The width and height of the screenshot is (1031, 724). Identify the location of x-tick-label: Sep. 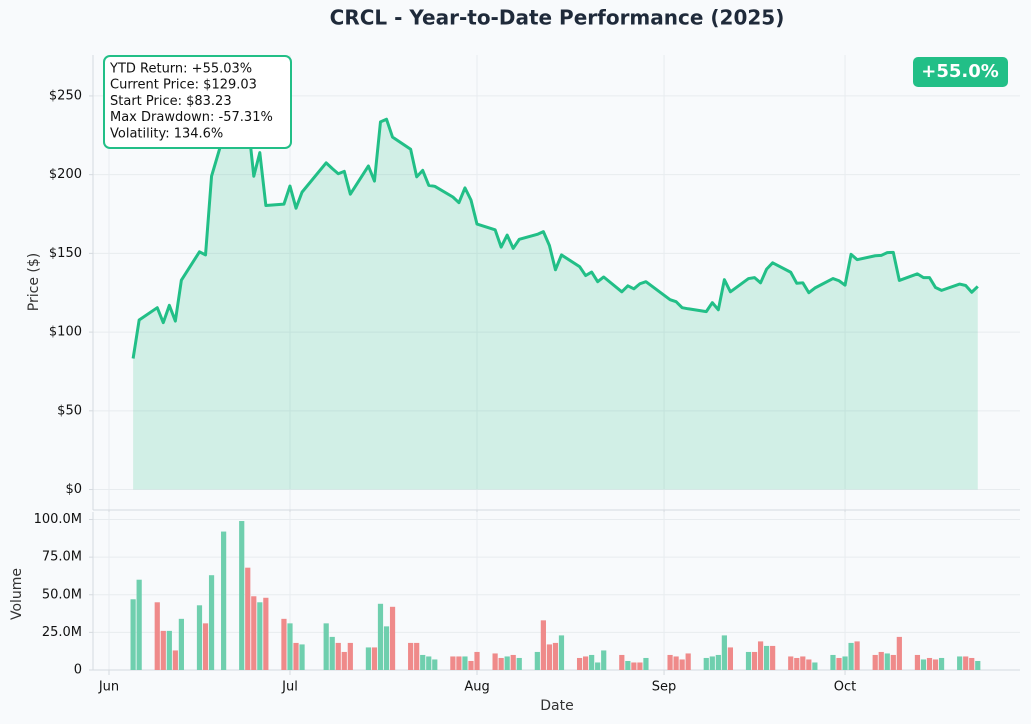
(664, 687).